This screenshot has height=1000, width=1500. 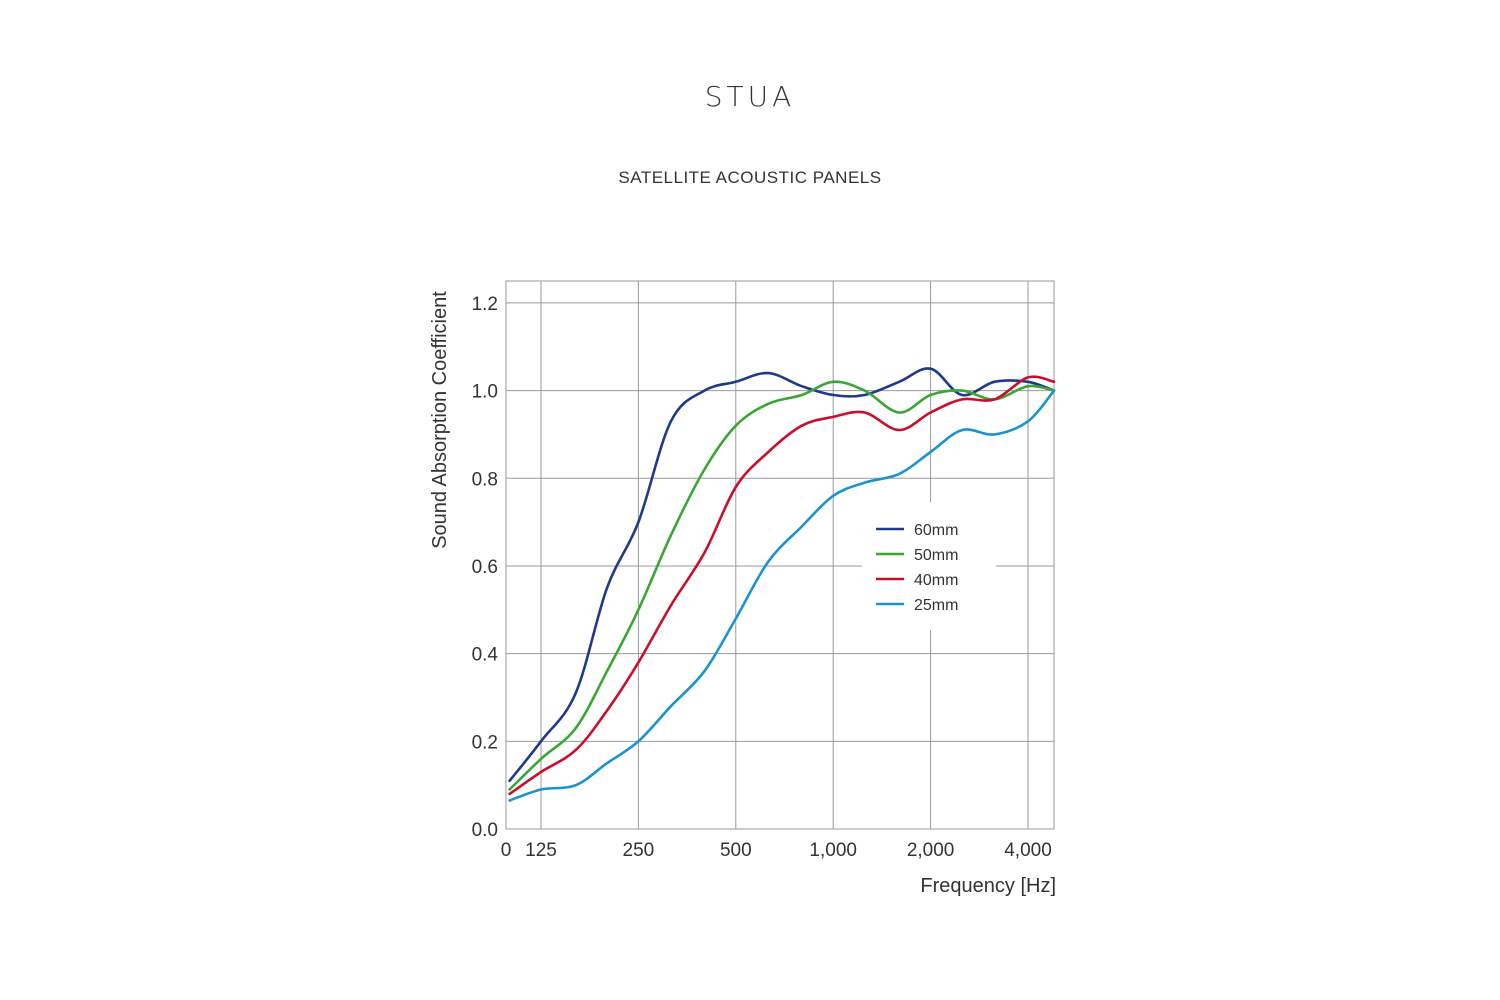 I want to click on chart-subtitle: SATELLITE ACOUSTIC PANELS, so click(x=750, y=177).